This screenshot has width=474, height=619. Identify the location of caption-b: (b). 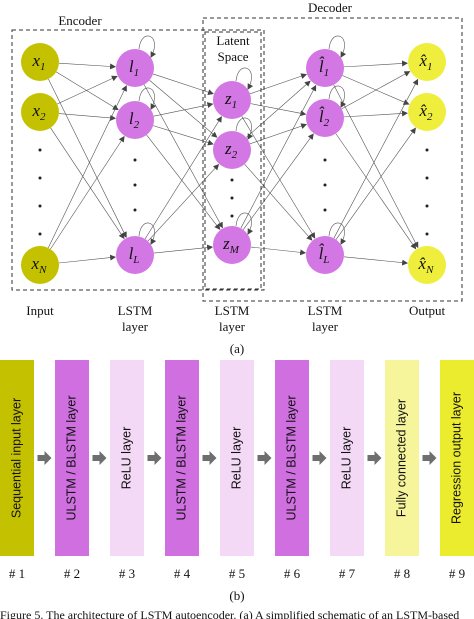
(236, 595).